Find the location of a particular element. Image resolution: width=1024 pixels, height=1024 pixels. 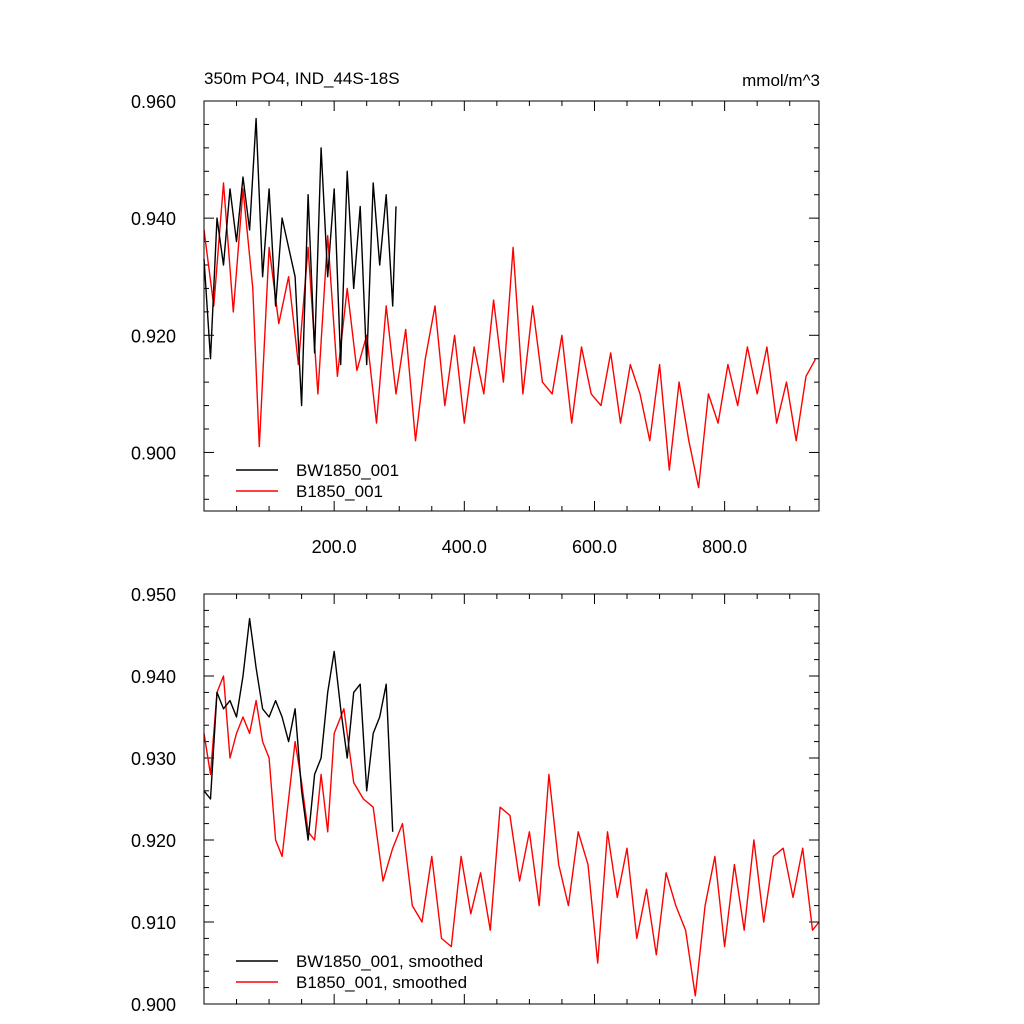

units-label: mmol/m^3 is located at coordinates (781, 80).